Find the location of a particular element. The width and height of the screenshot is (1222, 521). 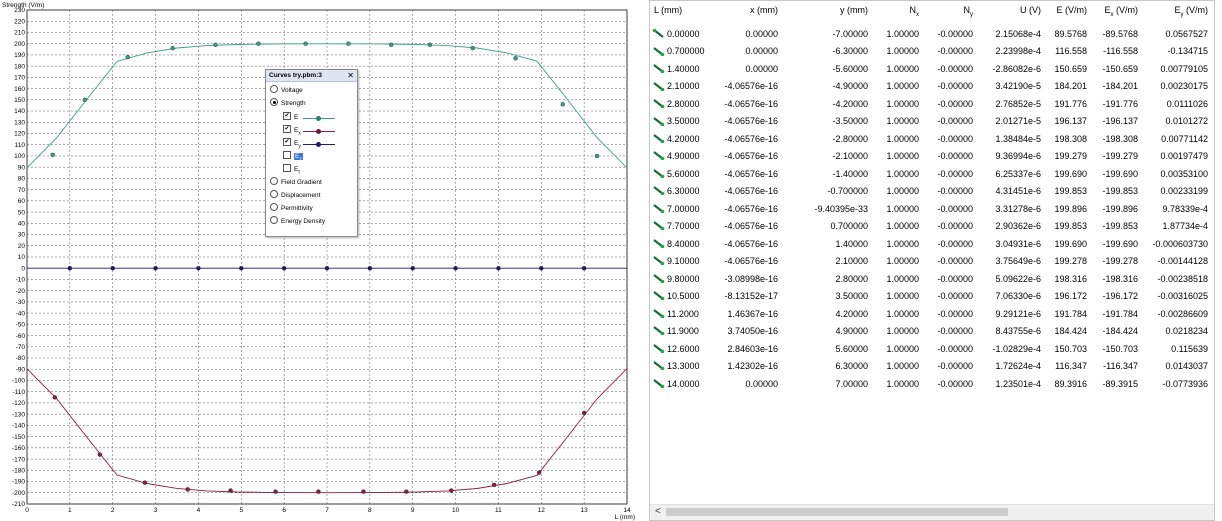

y-tick-label: -170 is located at coordinates (18, 459).